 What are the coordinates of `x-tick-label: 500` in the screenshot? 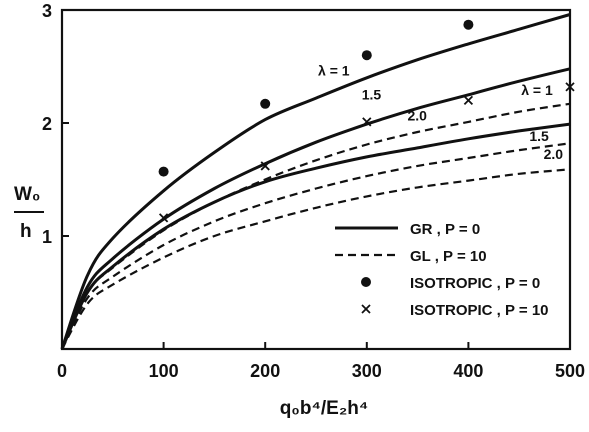 It's located at (570, 371).